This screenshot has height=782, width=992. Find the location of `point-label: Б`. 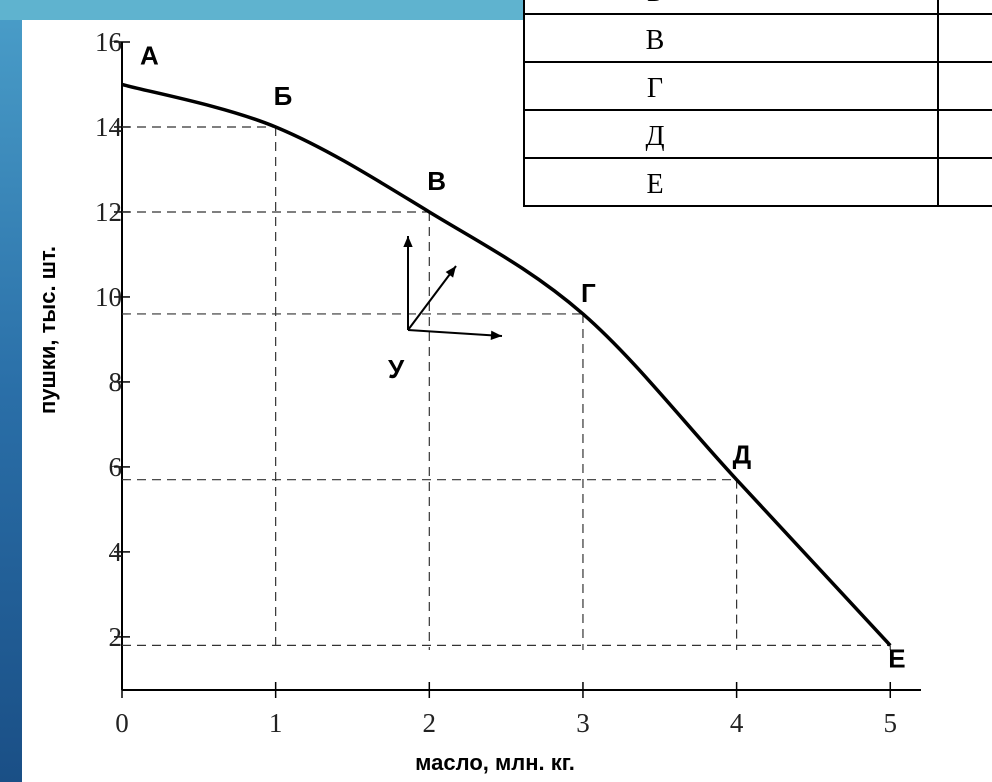

point-label: Б is located at coordinates (283, 96).